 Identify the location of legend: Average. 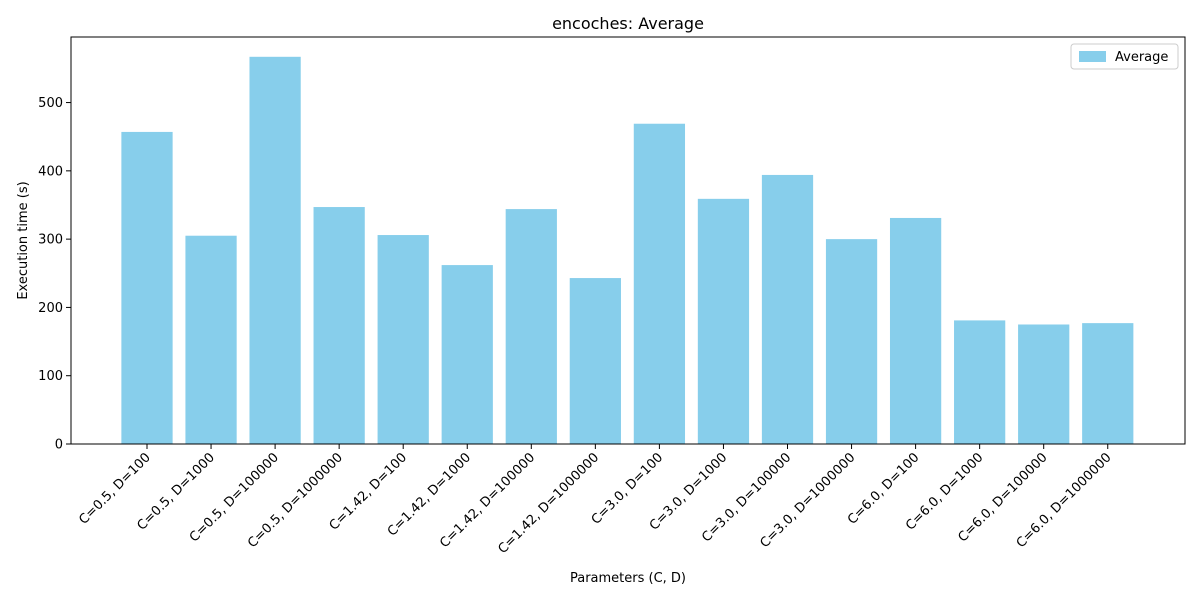
(1124, 56).